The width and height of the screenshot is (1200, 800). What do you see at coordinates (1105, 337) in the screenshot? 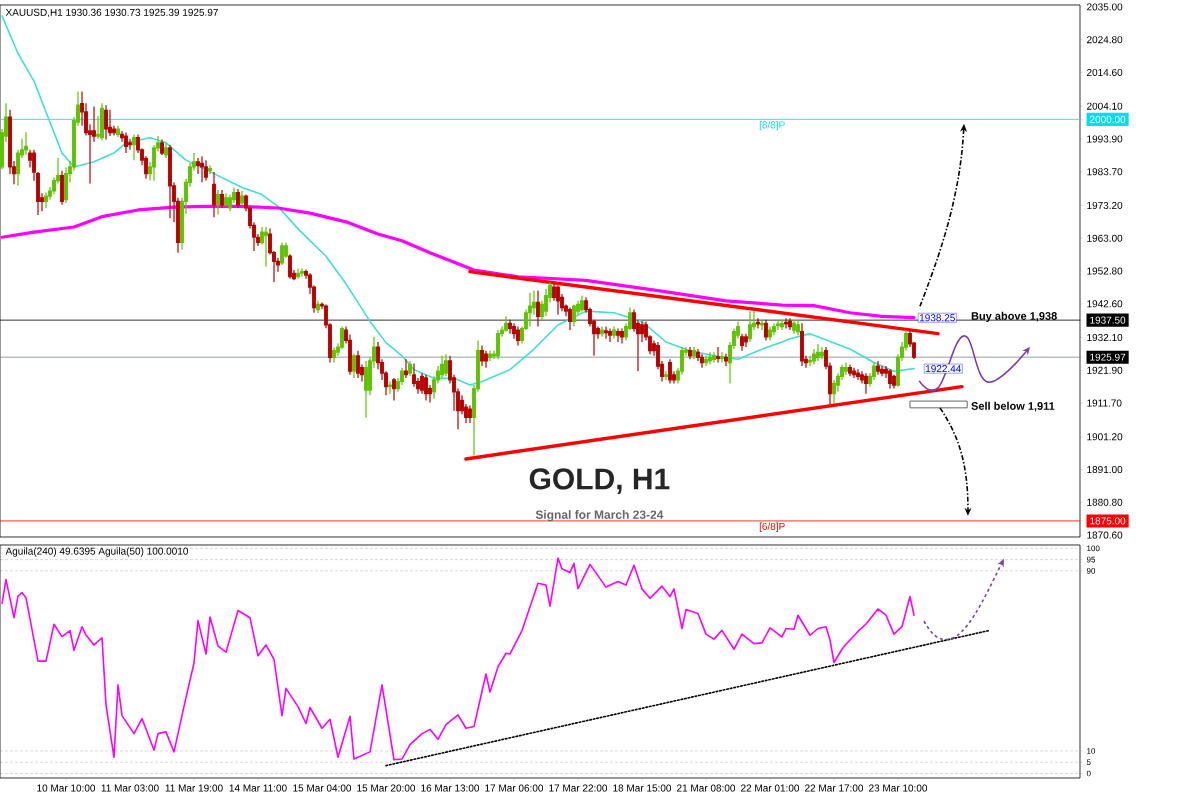
I see `y-tick-label: 1932.10` at bounding box center [1105, 337].